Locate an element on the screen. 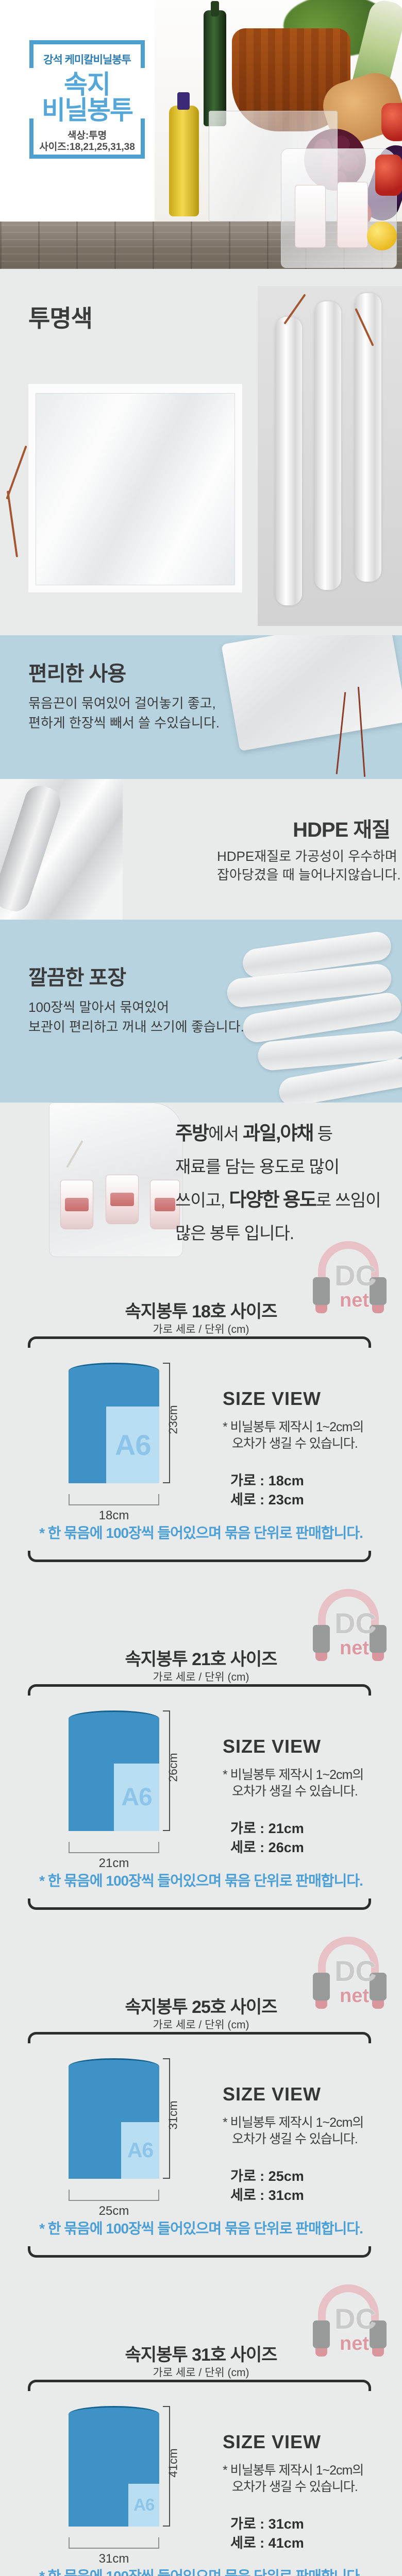  section-body-line2: 잡아당겼을 때 늘어나지않습니다. is located at coordinates (309, 875).